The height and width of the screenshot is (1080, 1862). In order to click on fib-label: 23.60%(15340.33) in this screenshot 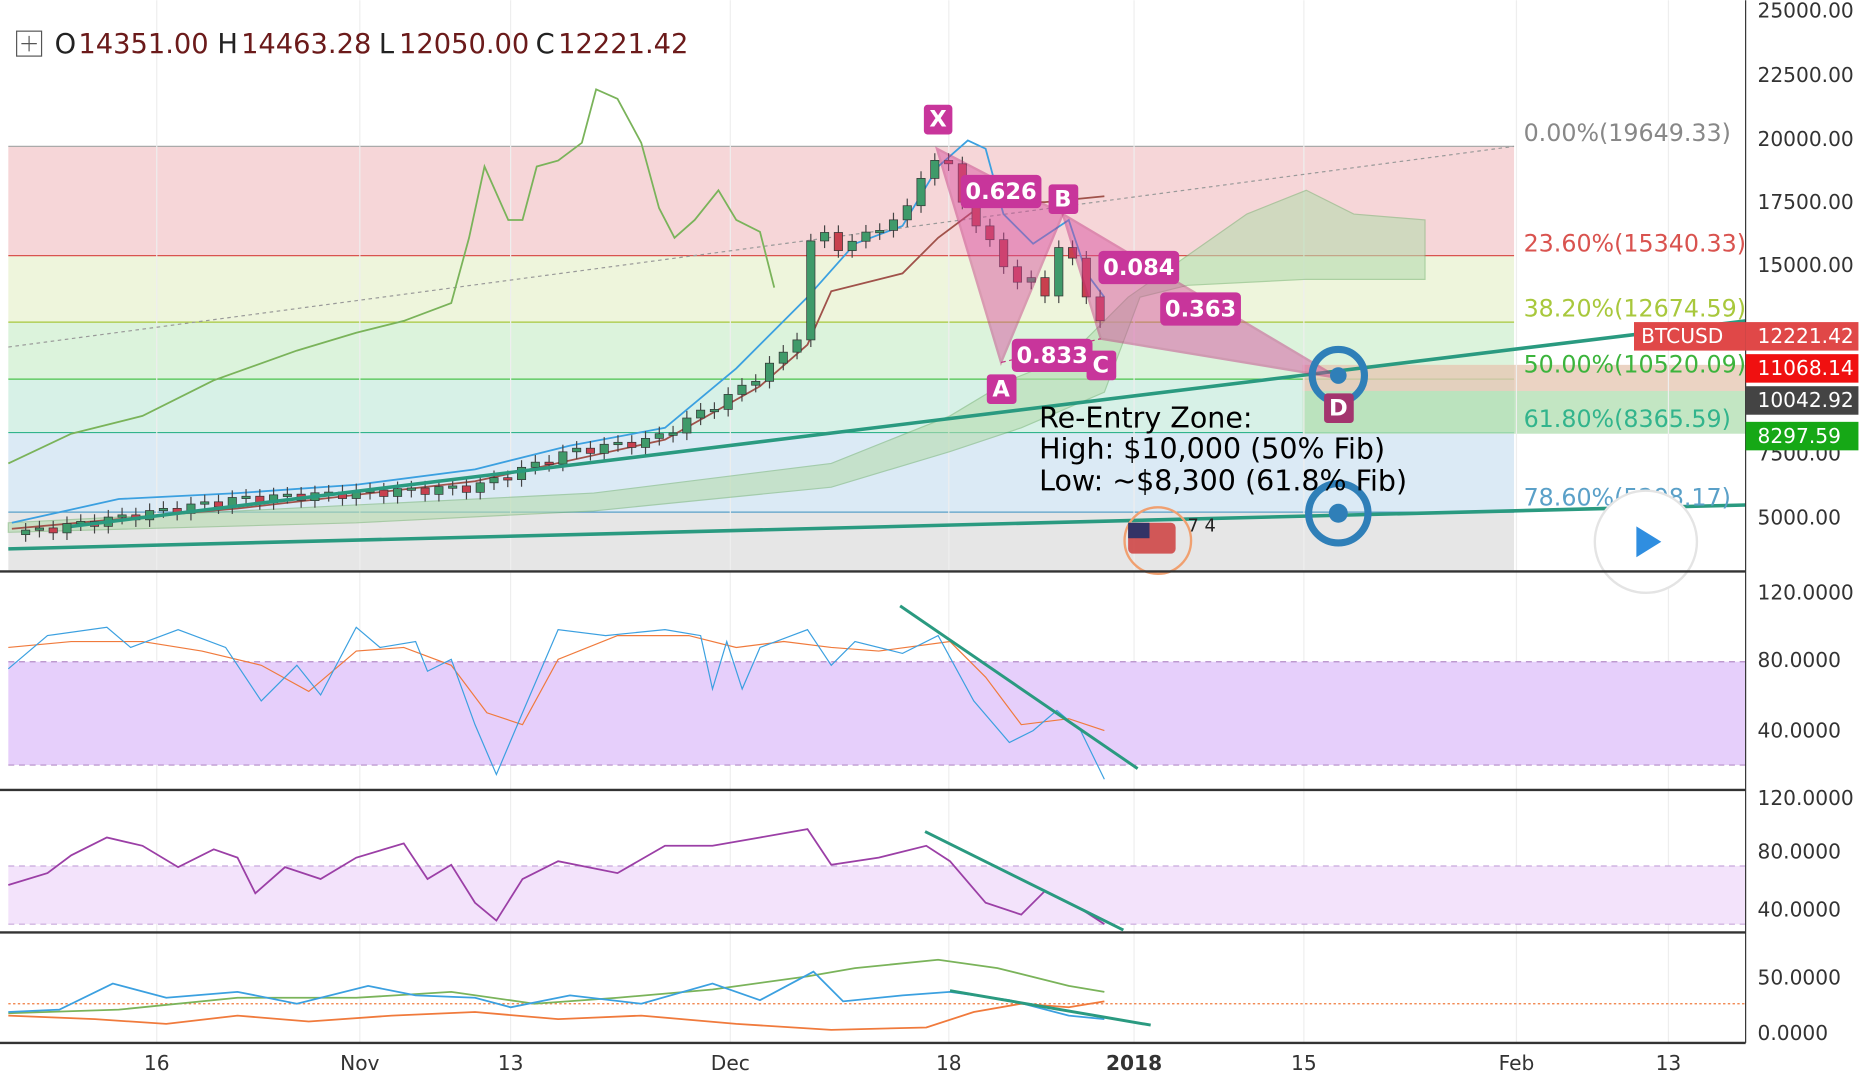, I will do `click(1635, 243)`.